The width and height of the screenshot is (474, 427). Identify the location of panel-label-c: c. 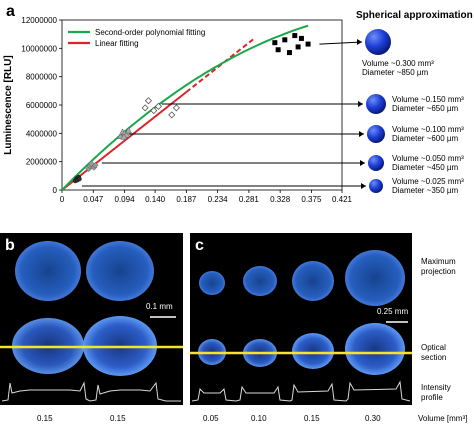
(199, 245).